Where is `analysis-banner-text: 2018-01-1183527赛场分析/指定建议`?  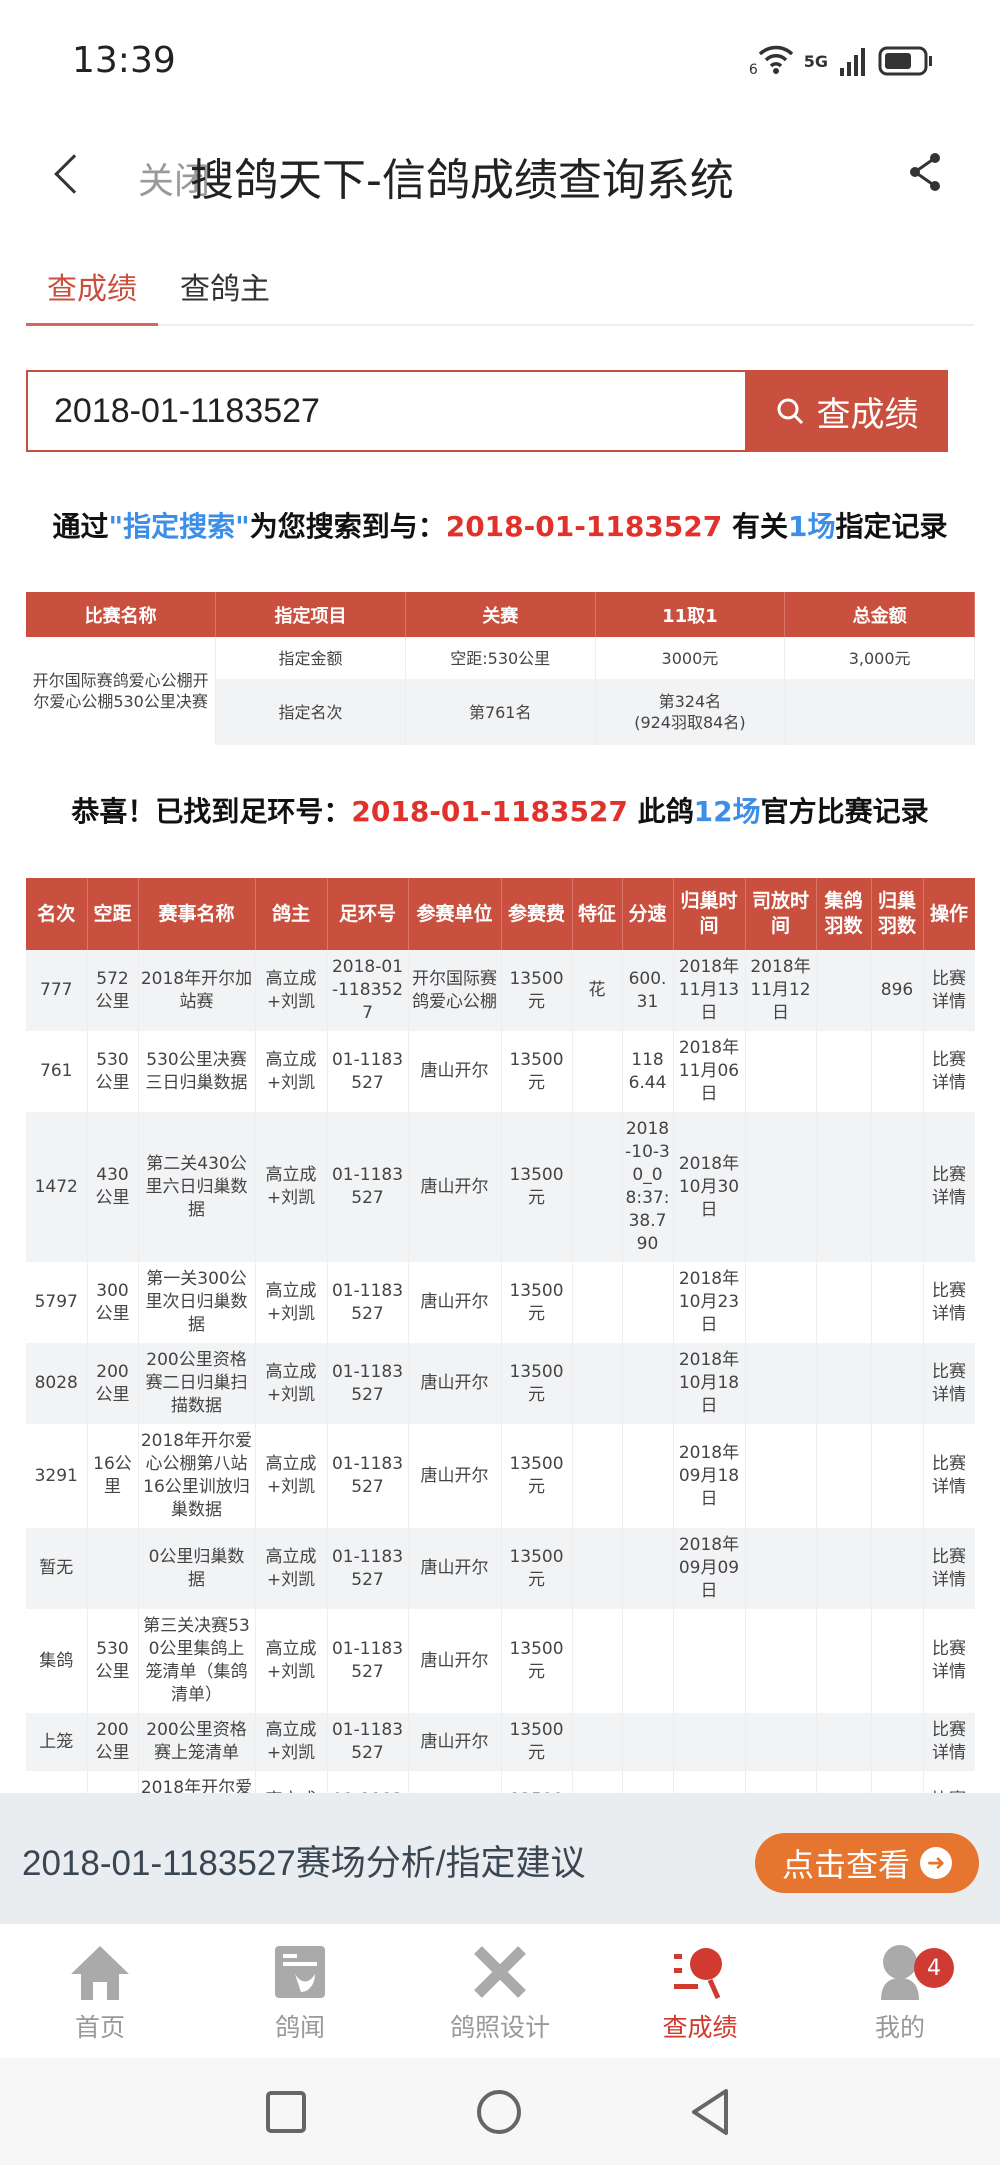 analysis-banner-text: 2018-01-1183527赛场分析/指定建议 is located at coordinates (304, 1863).